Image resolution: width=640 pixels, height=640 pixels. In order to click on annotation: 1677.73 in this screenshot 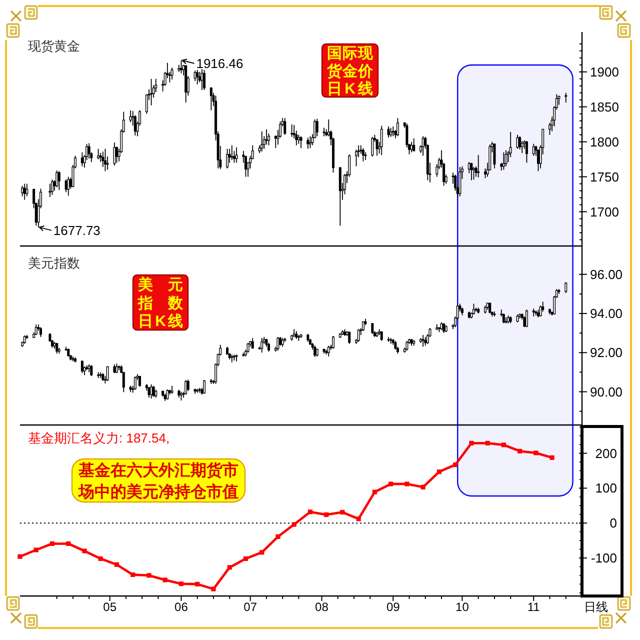, I will do `click(76, 230)`.